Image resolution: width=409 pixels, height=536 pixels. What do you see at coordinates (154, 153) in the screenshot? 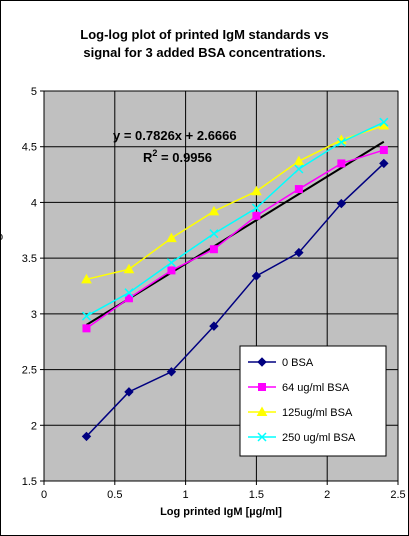
I see `r-squared-superscript: 2` at bounding box center [154, 153].